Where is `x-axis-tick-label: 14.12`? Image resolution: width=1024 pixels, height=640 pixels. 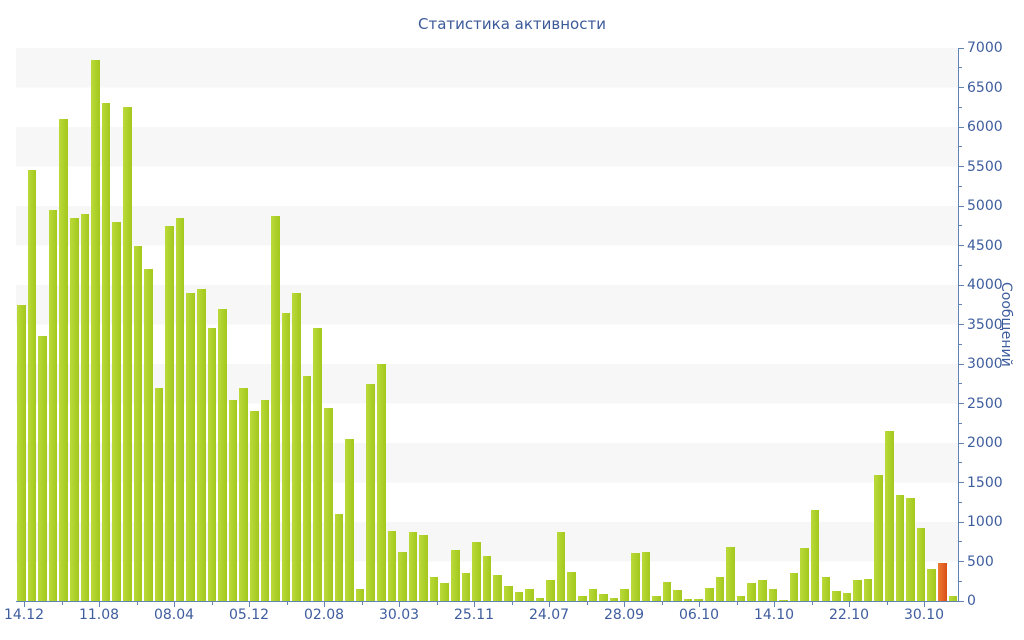
x-axis-tick-label: 14.12 is located at coordinates (24, 615).